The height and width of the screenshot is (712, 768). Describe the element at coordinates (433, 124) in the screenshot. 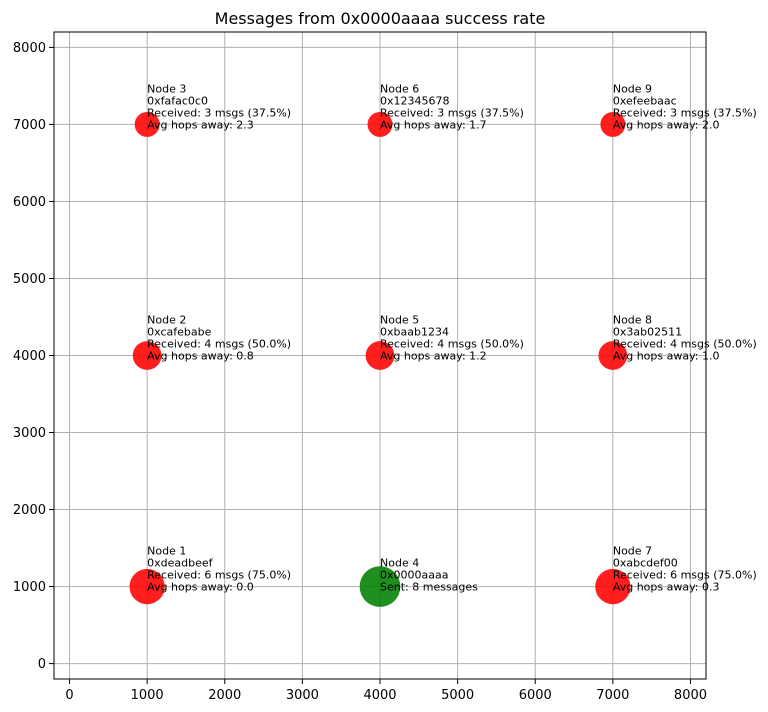

I see `node-annotation-line: Avg hops away: 1.7` at that location.